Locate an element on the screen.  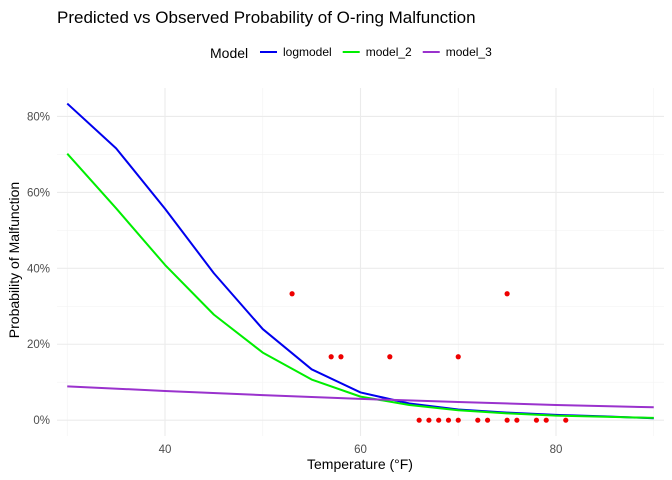
x-tick-label: 60 is located at coordinates (360, 450).